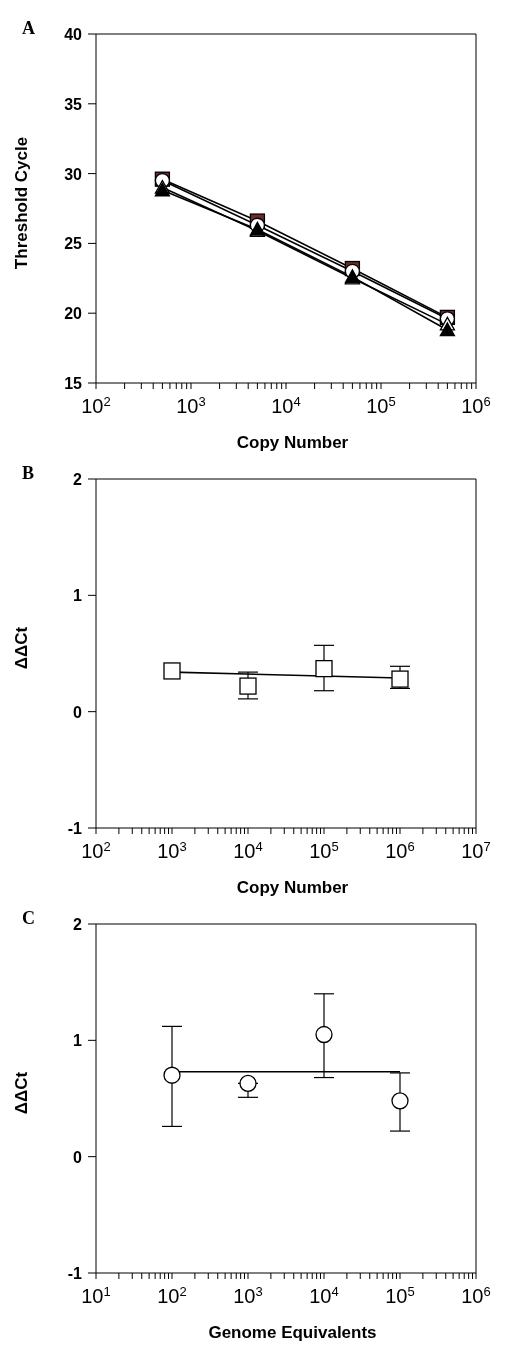 This screenshot has height=1354, width=505. Describe the element at coordinates (22, 203) in the screenshot. I see `y-axis-title: Threshold Cycle` at that location.